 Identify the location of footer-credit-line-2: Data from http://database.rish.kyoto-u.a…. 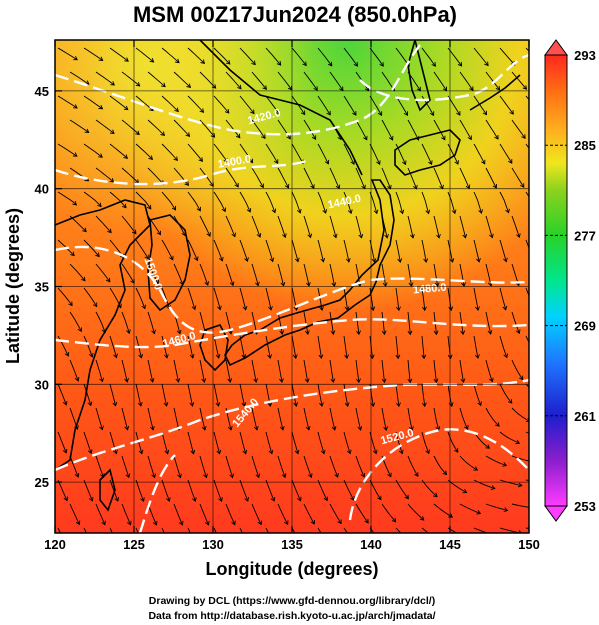
(291, 616).